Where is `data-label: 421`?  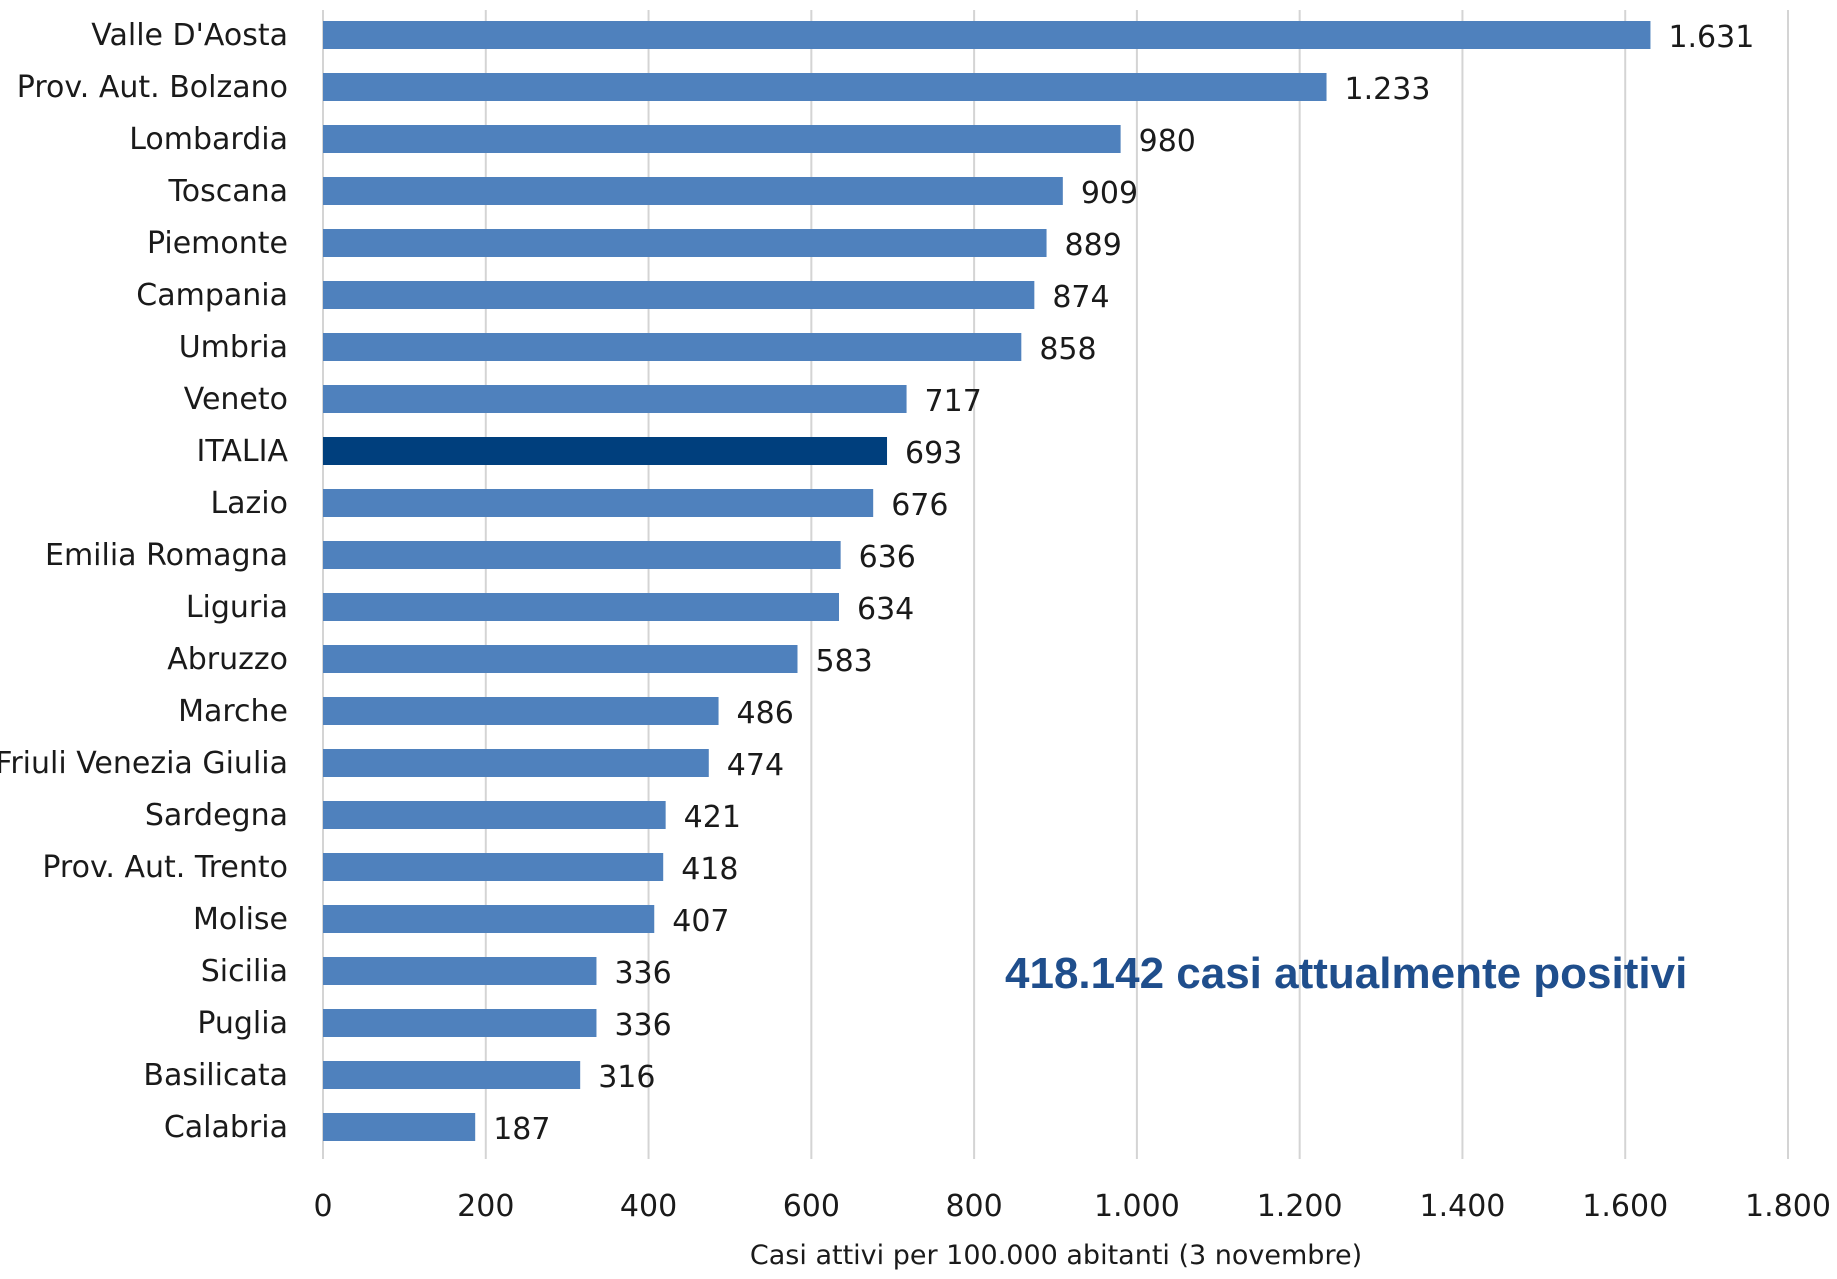
data-label: 421 is located at coordinates (712, 817).